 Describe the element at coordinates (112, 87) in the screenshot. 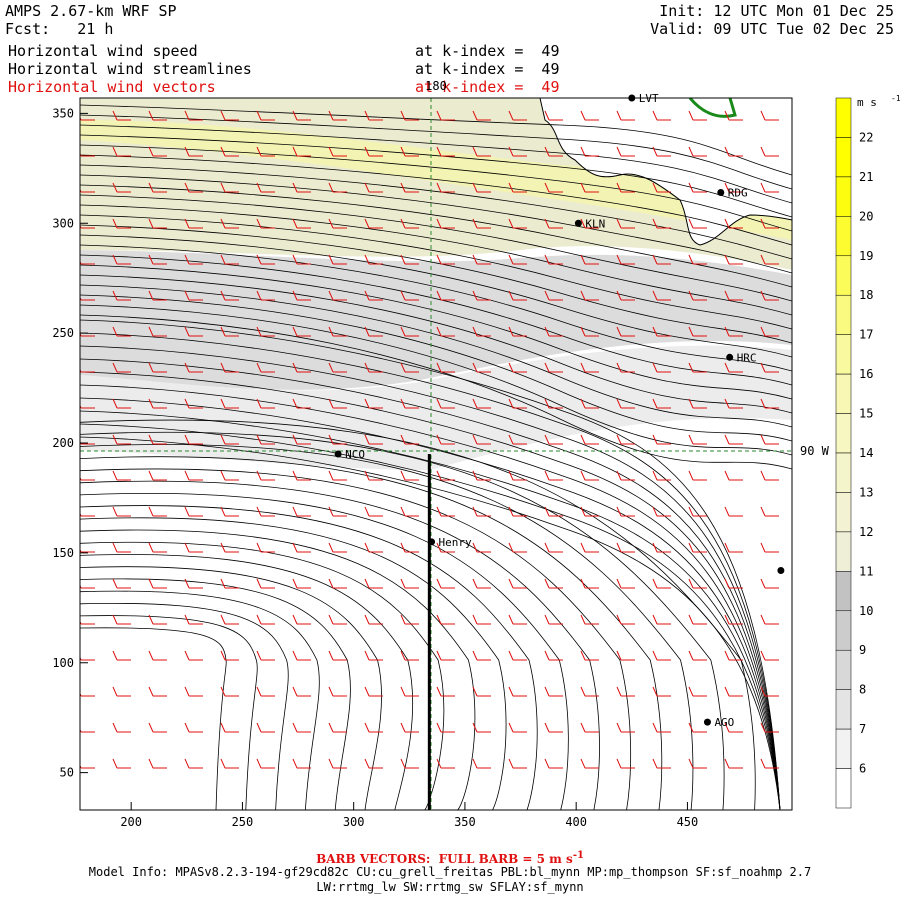

I see `field-name-3: Horizontal wind vectors` at that location.